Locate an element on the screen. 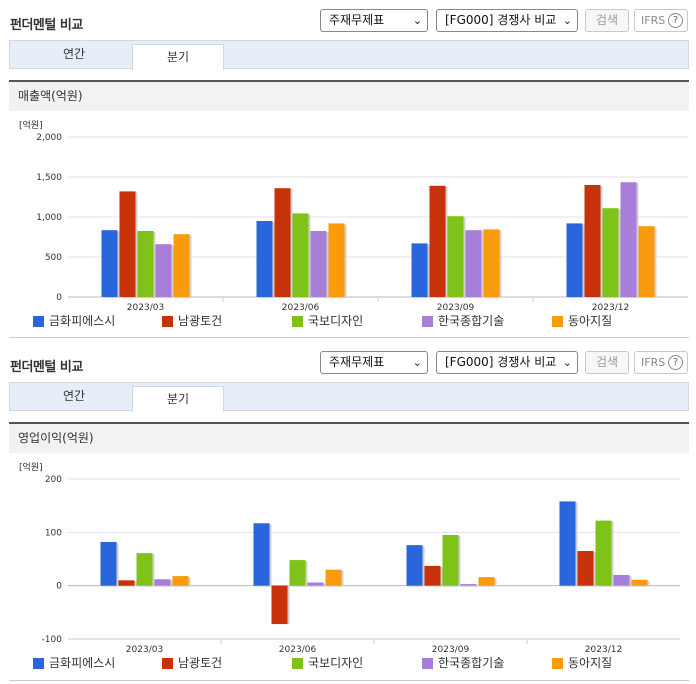  legend-label: 남광토건 is located at coordinates (200, 663).